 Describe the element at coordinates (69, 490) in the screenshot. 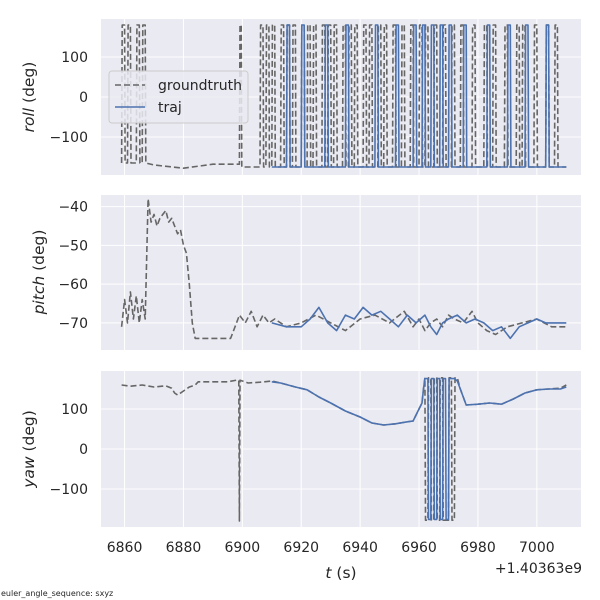

I see `yaw-ytick-label: −100` at that location.